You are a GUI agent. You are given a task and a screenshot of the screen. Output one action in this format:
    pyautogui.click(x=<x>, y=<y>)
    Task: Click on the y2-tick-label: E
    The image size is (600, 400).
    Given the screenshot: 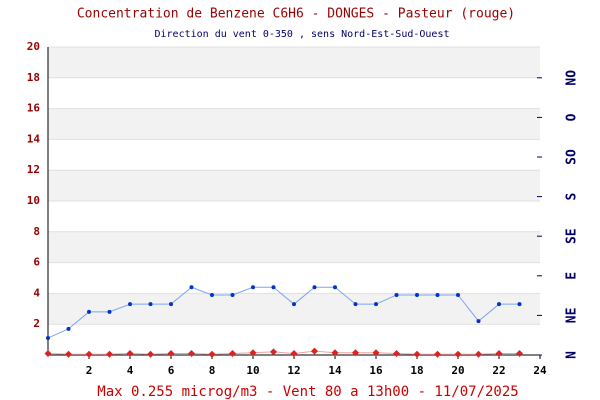 What is the action you would take?
    pyautogui.click(x=572, y=276)
    